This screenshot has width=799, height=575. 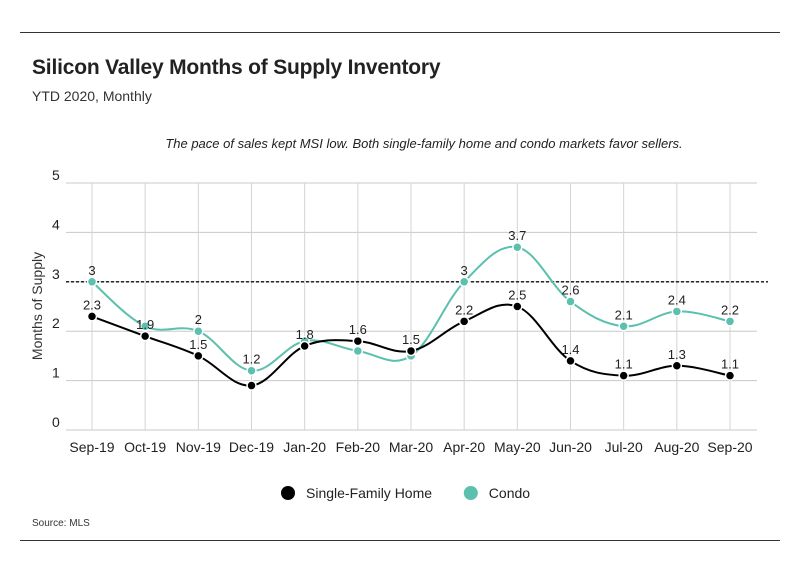 What do you see at coordinates (464, 447) in the screenshot?
I see `x-tick-label: Apr-20` at bounding box center [464, 447].